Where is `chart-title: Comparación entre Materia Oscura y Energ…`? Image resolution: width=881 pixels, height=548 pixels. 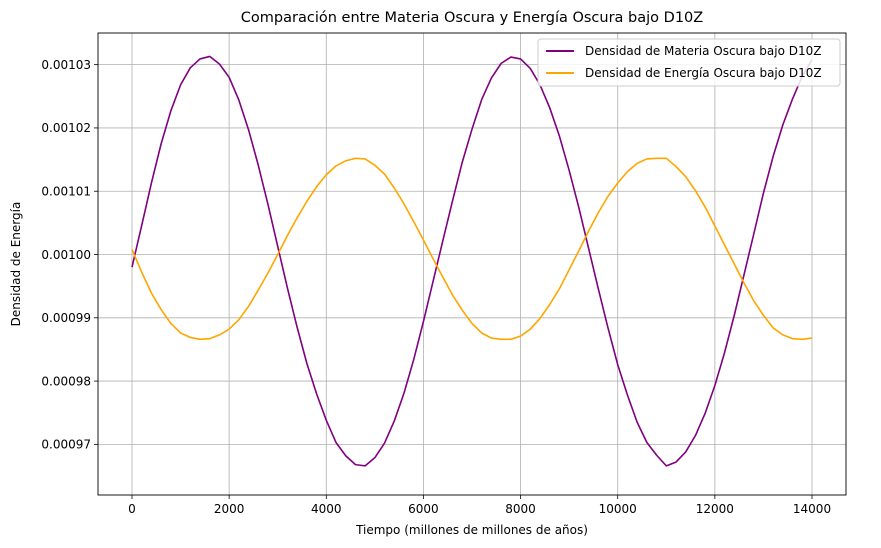
chart-title: Comparación entre Materia Oscura y Energ… is located at coordinates (472, 18).